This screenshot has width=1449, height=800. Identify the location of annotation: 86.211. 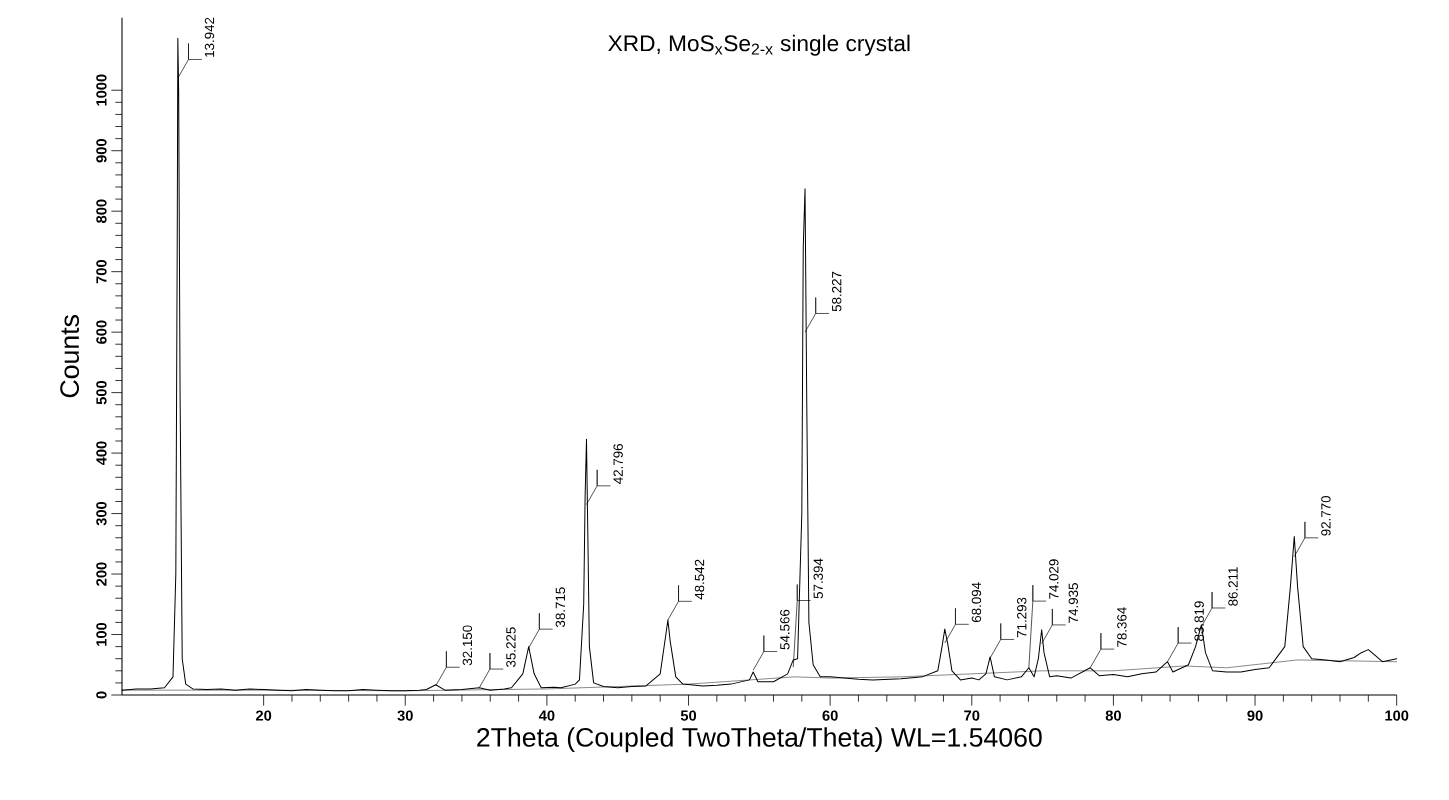
(1233, 586).